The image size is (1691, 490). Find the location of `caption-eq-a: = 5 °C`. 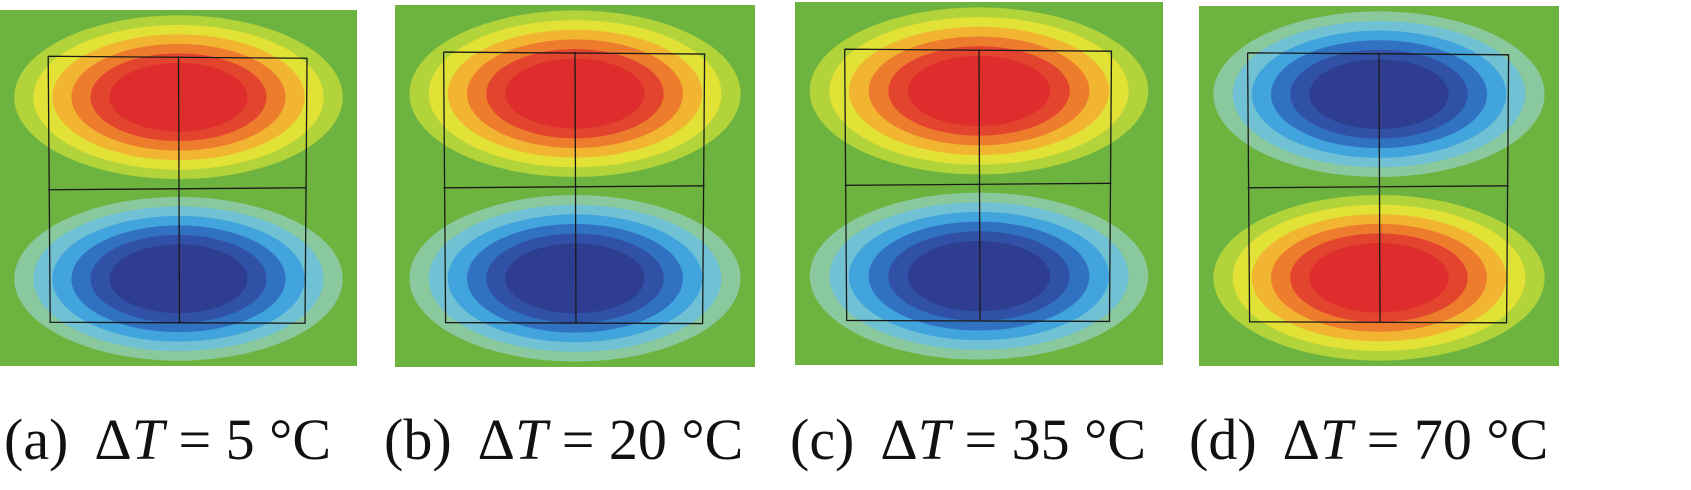

caption-eq-a: = 5 °C is located at coordinates (247, 439).